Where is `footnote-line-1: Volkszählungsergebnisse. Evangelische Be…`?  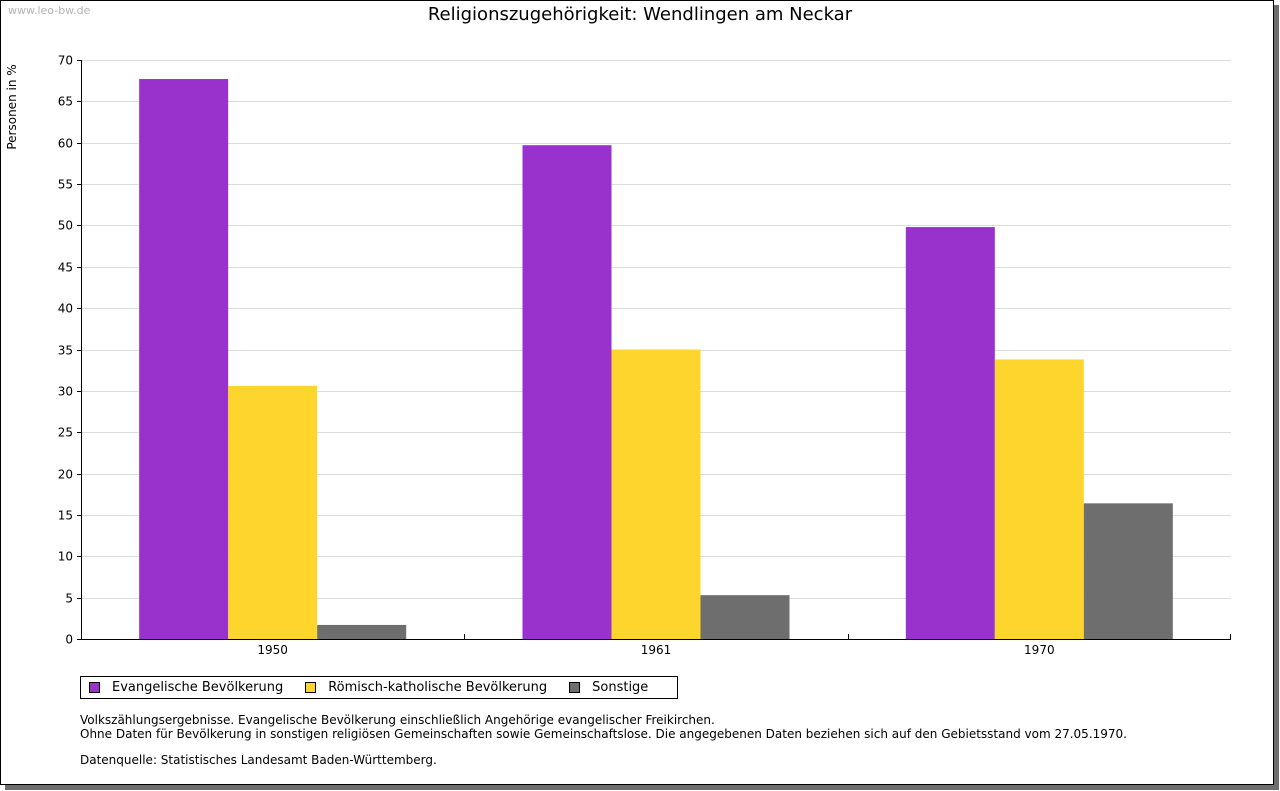 footnote-line-1: Volkszählungsergebnisse. Evangelische Be… is located at coordinates (397, 720).